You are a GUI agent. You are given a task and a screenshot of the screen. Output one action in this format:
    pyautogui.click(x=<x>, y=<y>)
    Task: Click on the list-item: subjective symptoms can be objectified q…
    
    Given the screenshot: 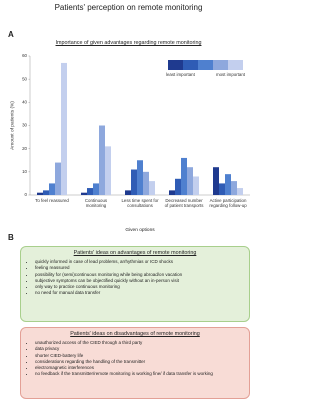 What is the action you would take?
    pyautogui.click(x=139, y=281)
    